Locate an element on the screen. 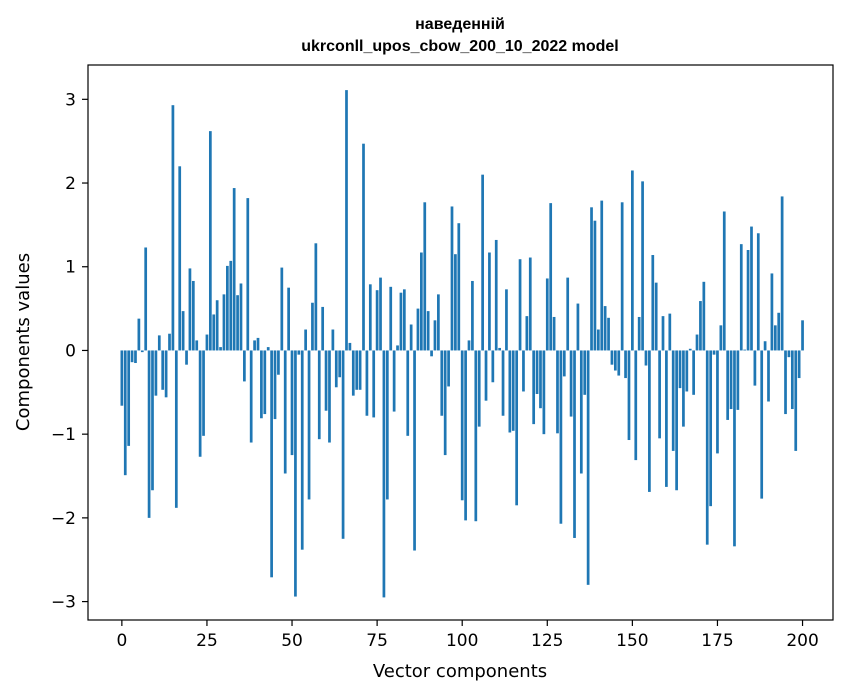 The height and width of the screenshot is (696, 847). x-tick-label: 25 is located at coordinates (207, 641).